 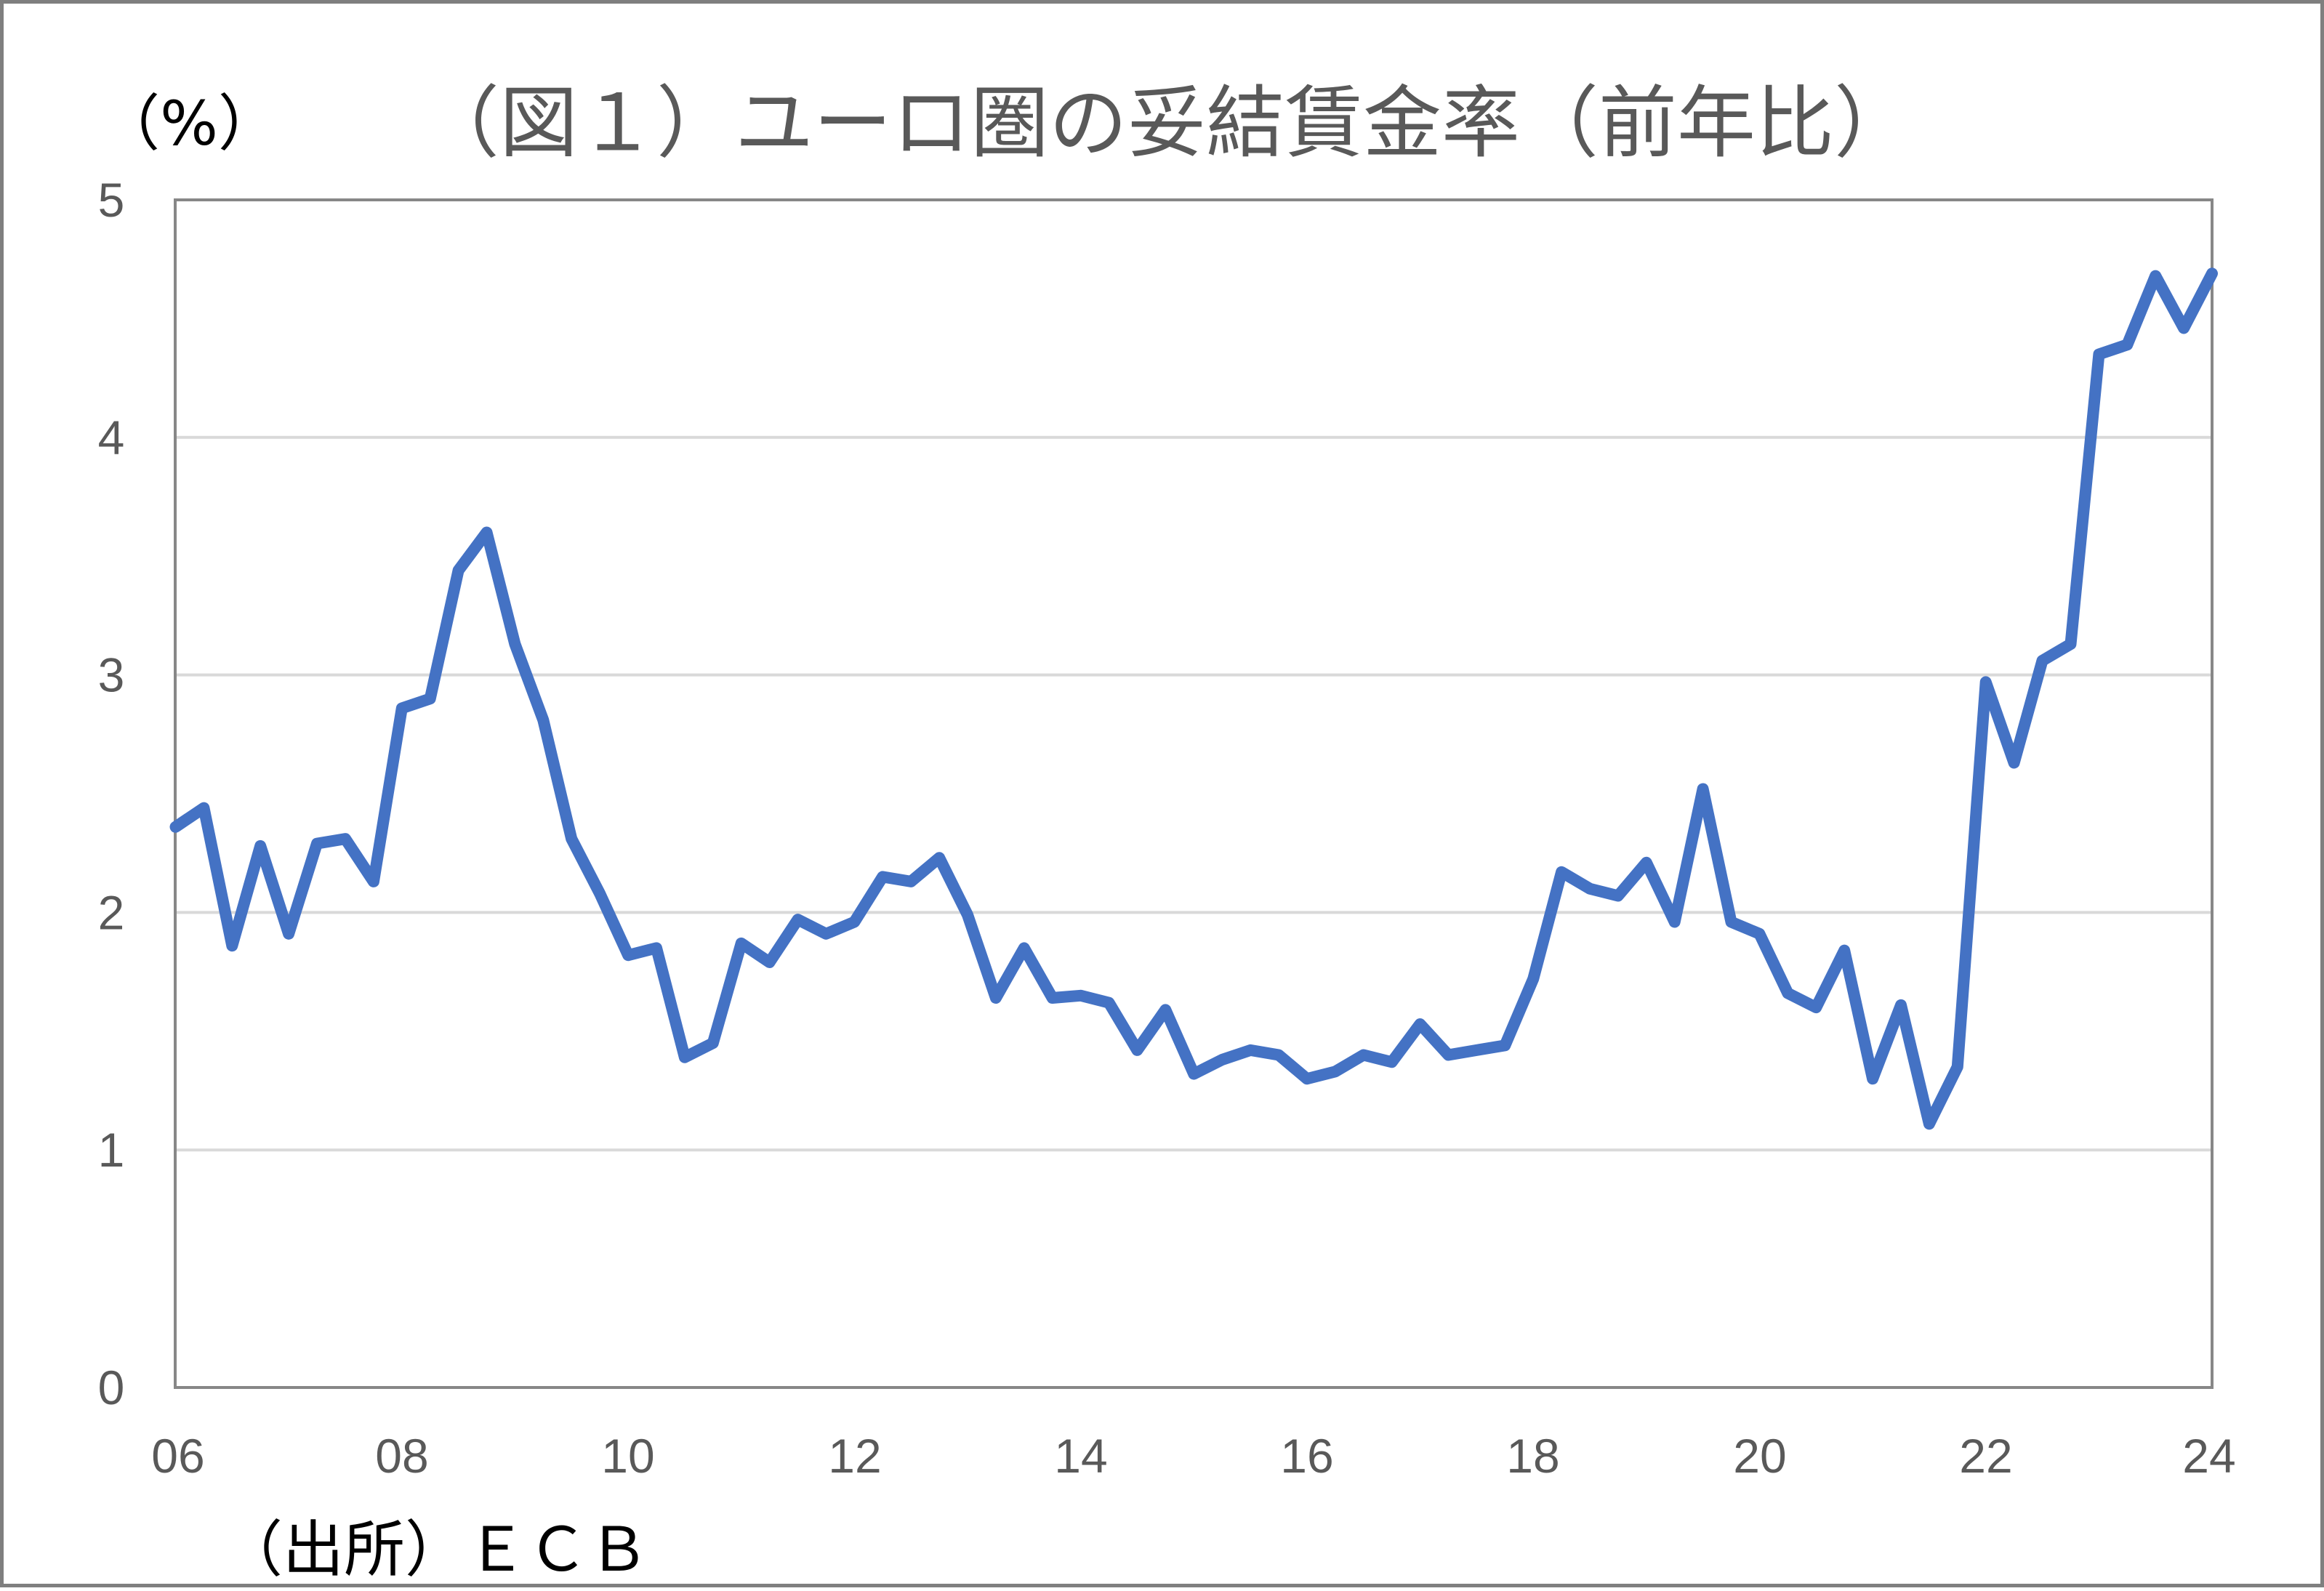 I want to click on chart-title: （図１）ユーロ圏の妥結賃金率（前年比）, so click(x=1167, y=123).